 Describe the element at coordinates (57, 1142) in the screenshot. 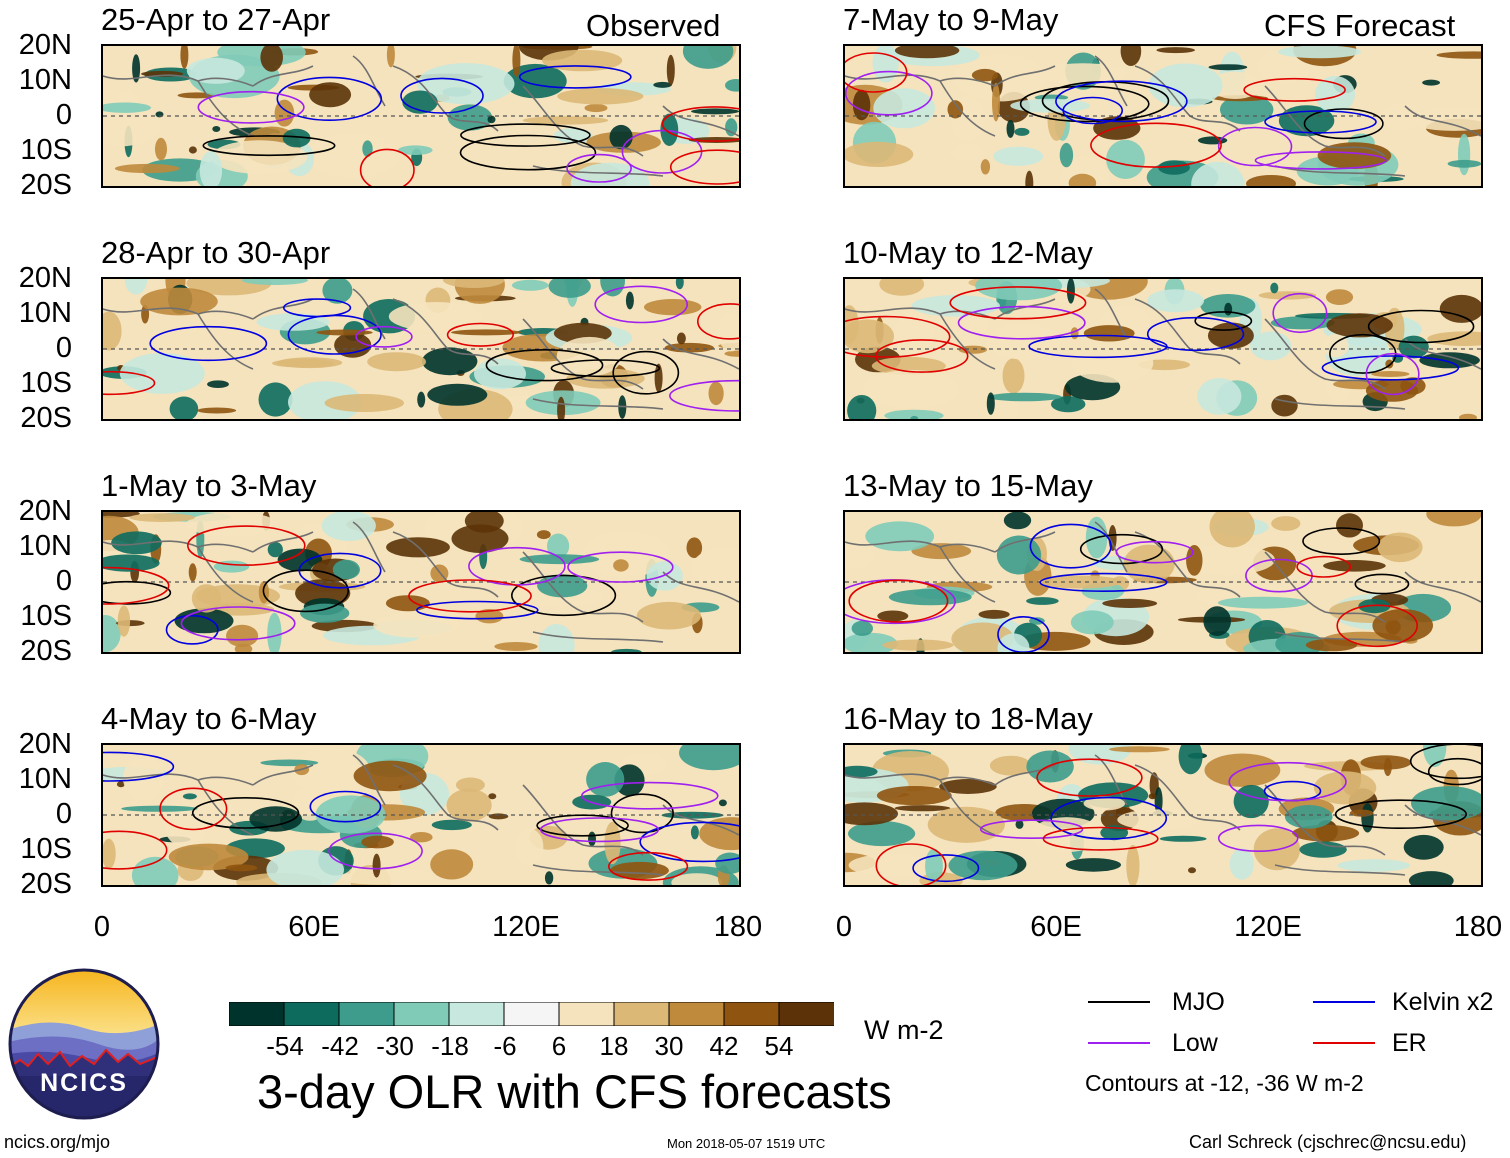

I see `footer-url: ncics.org/mjo` at that location.